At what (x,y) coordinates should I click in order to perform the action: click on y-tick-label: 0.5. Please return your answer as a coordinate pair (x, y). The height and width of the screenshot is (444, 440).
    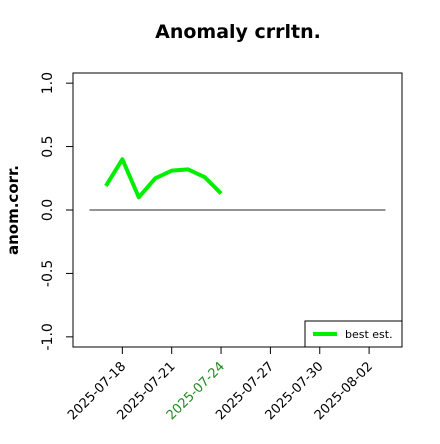
    Looking at the image, I should click on (48, 146).